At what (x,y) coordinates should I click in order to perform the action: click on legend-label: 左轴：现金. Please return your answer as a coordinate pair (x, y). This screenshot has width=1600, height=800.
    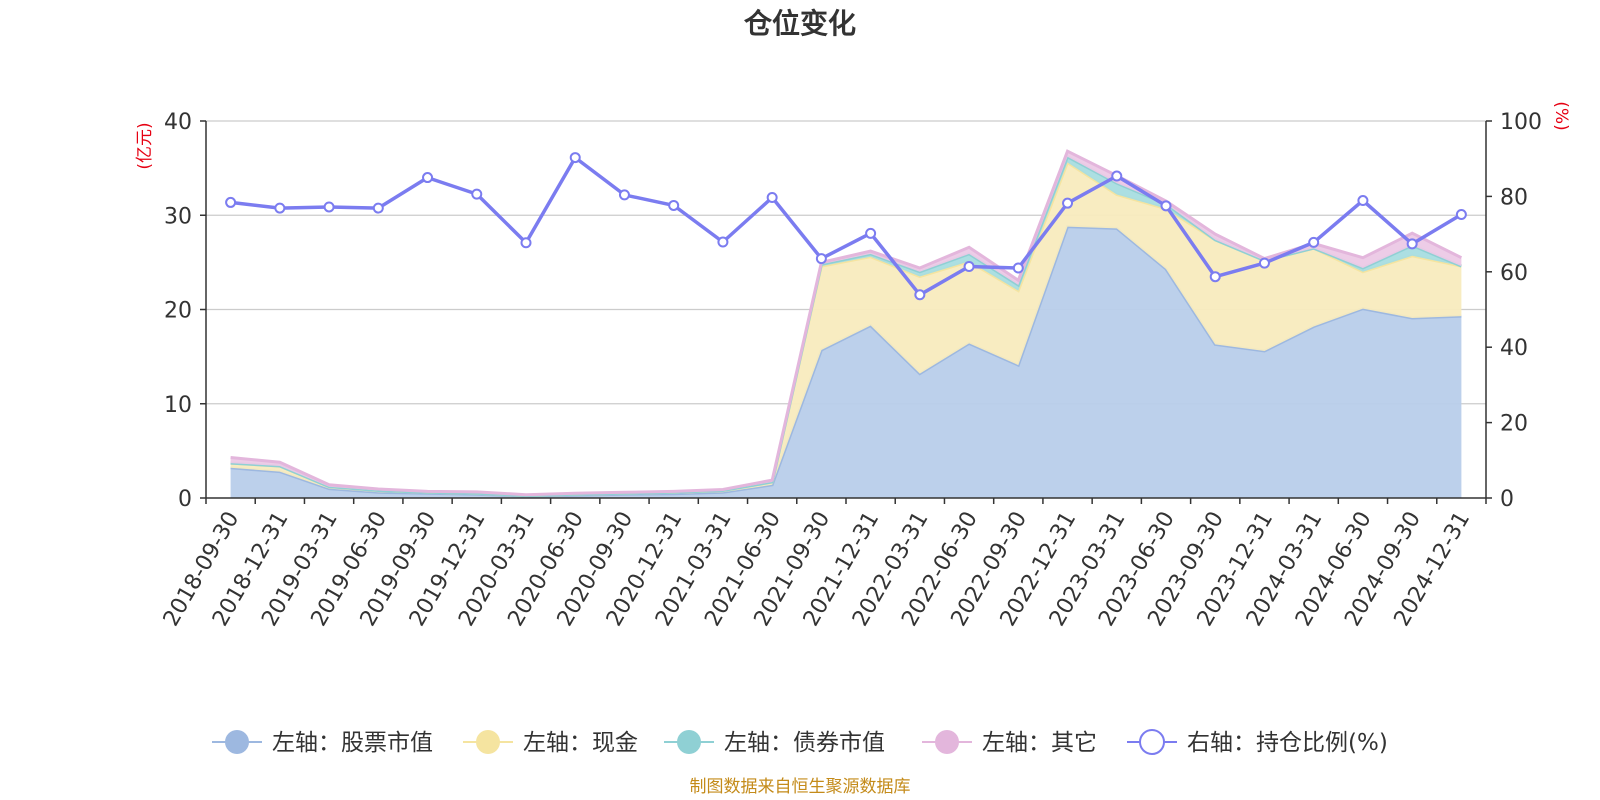
    Looking at the image, I should click on (580, 743).